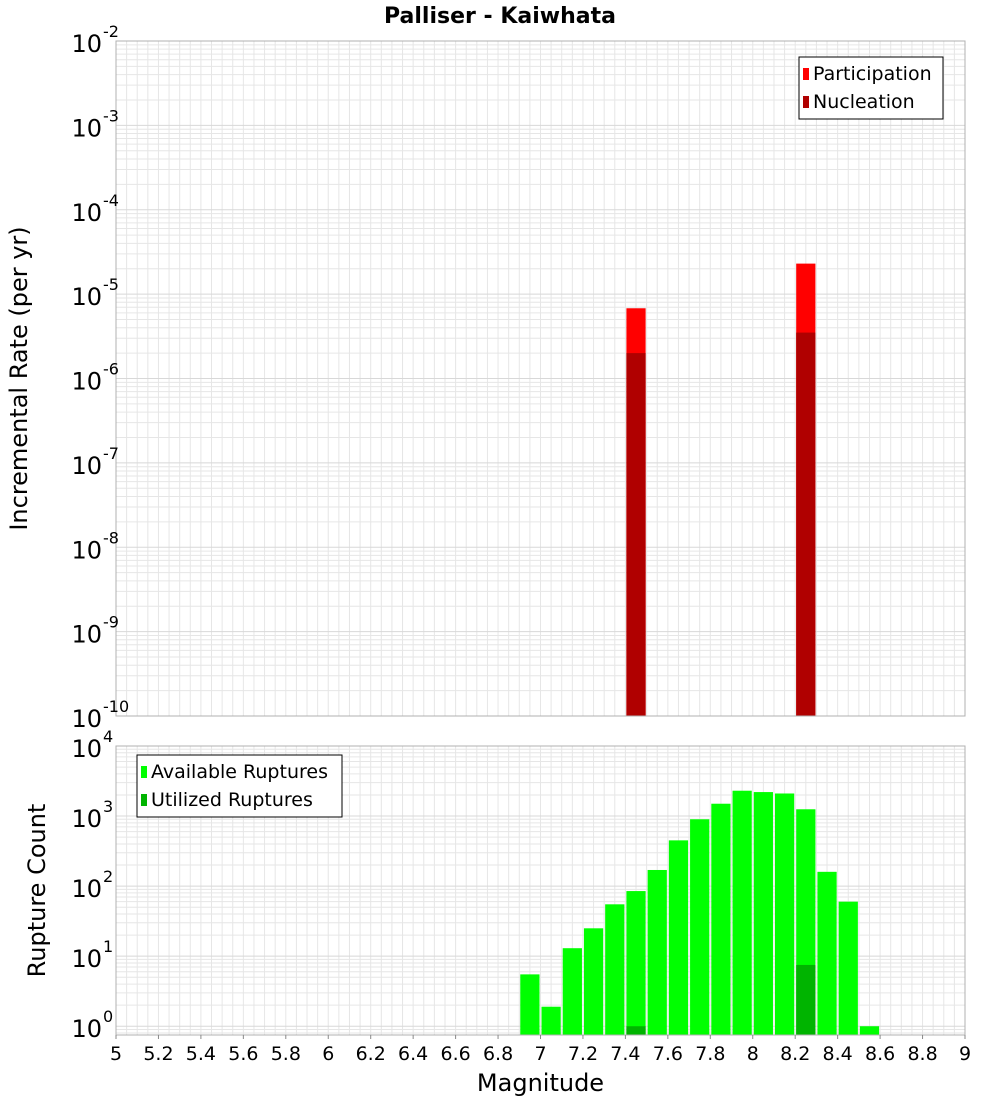 The image size is (1000, 1105). What do you see at coordinates (37, 891) in the screenshot?
I see `bottom-y-axis-label: Rupture Count` at bounding box center [37, 891].